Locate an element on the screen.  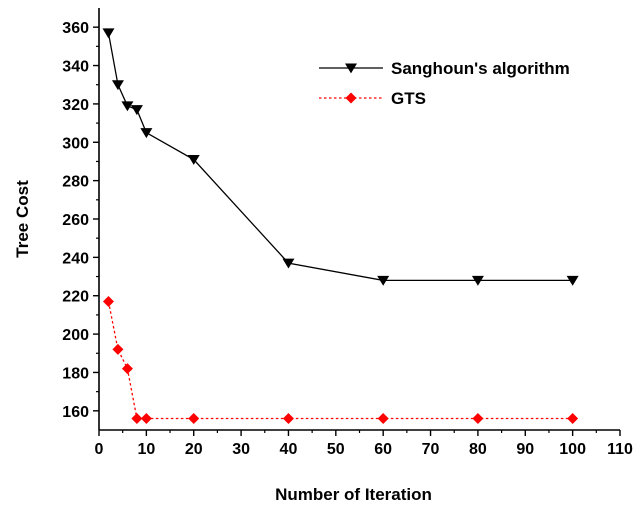
y-tick-label: 360 is located at coordinates (75, 28).